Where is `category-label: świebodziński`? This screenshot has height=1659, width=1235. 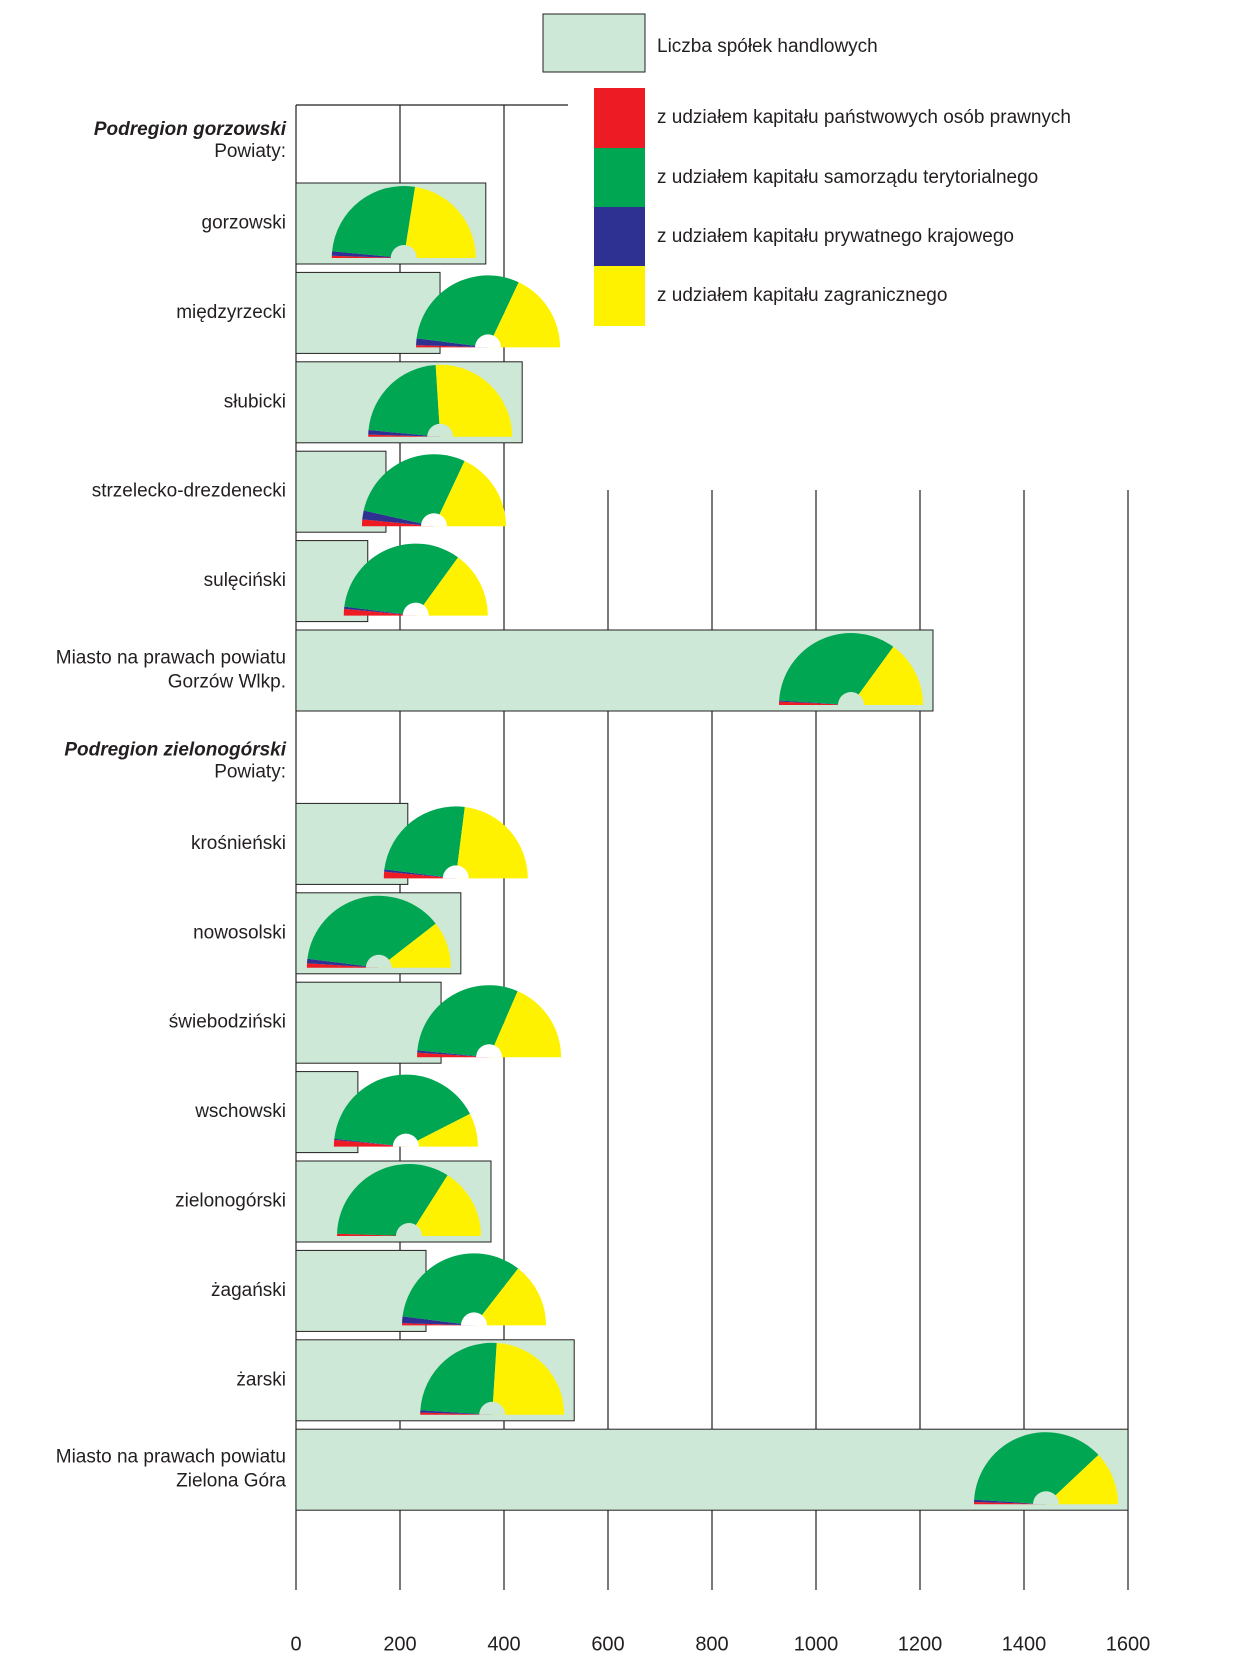 category-label: świebodziński is located at coordinates (227, 1022).